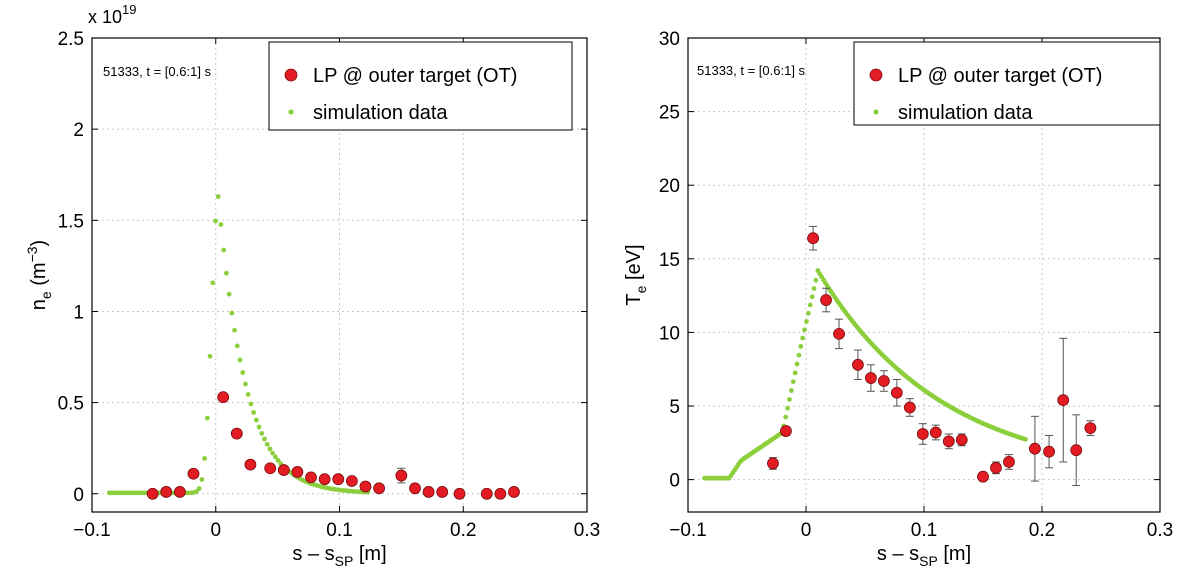 This screenshot has height=579, width=1187. What do you see at coordinates (669, 260) in the screenshot?
I see `y-tick-label: 15` at bounding box center [669, 260].